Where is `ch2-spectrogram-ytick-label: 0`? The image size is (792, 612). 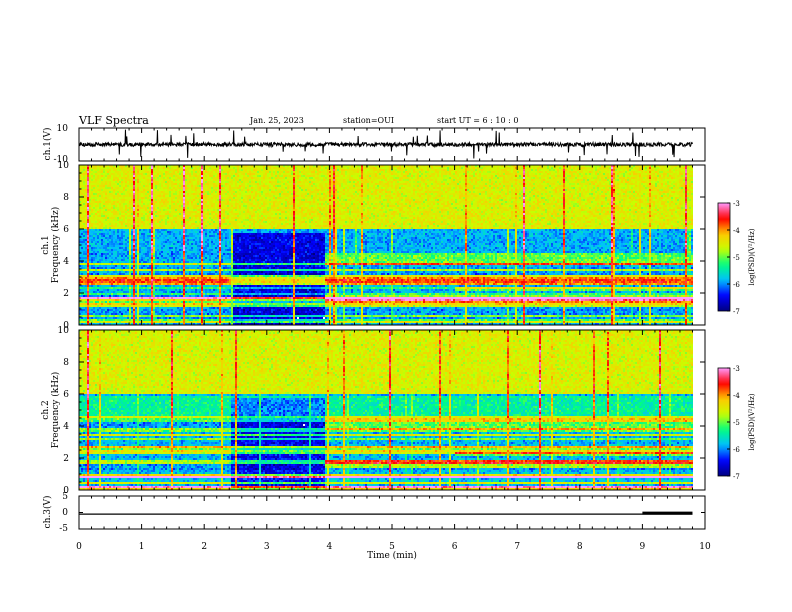 ch2-spectrogram-ytick-label: 0 is located at coordinates (66, 491).